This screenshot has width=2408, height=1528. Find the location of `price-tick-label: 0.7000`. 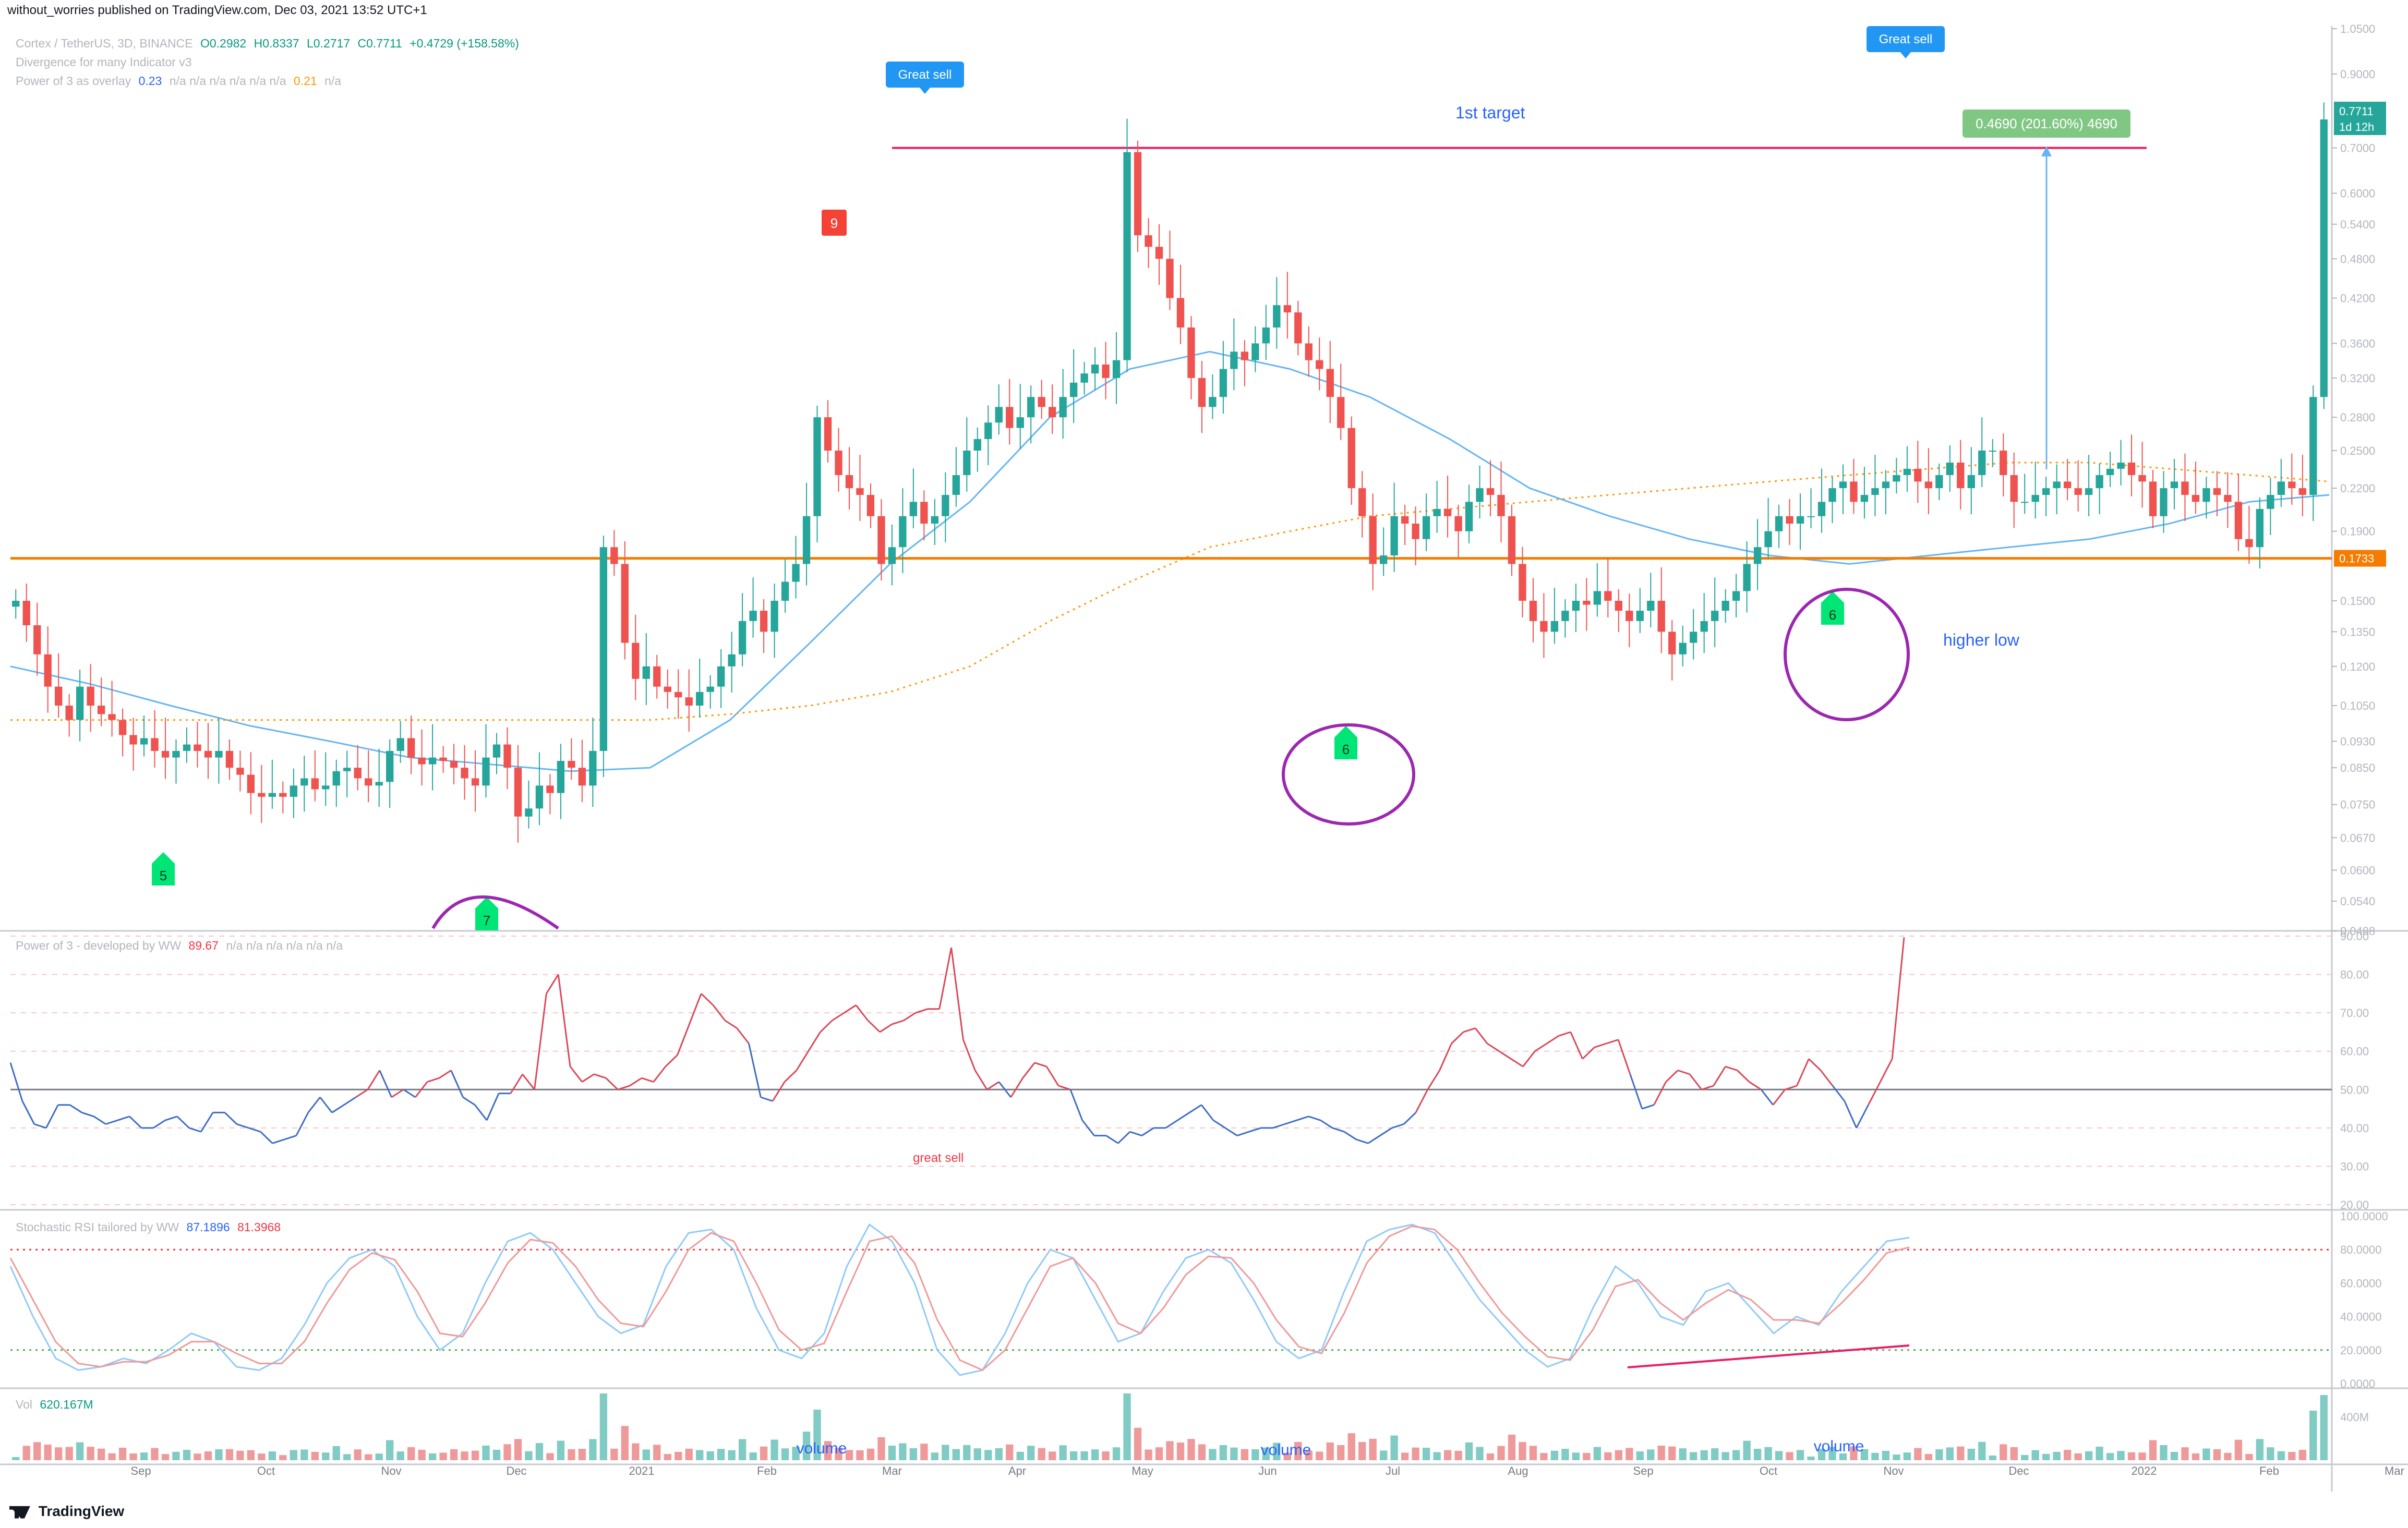

price-tick-label: 0.7000 is located at coordinates (2357, 148).